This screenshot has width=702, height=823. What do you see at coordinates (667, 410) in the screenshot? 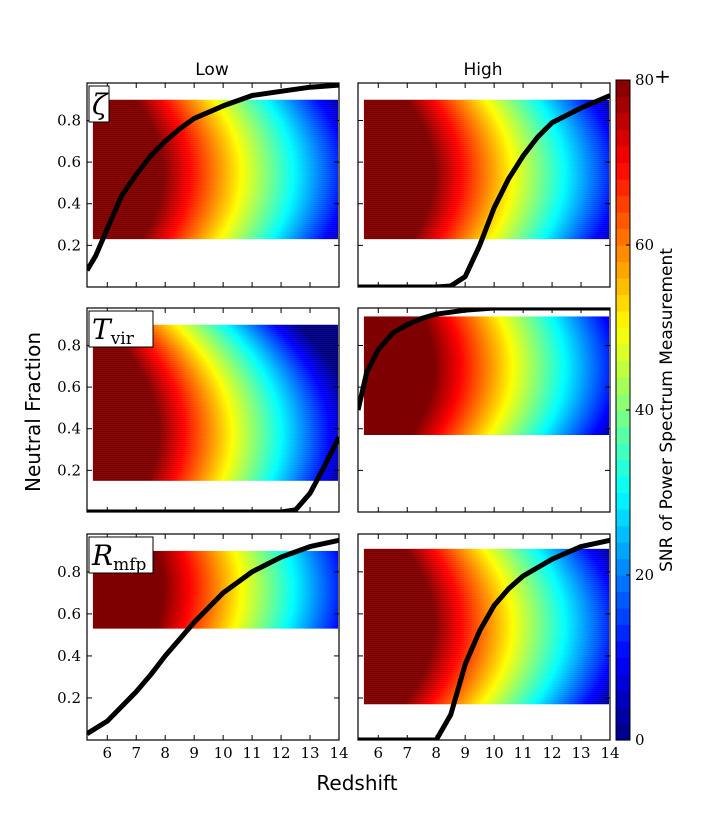
I see `colorbar-label: SNR of Power Spectrum Measurement` at bounding box center [667, 410].